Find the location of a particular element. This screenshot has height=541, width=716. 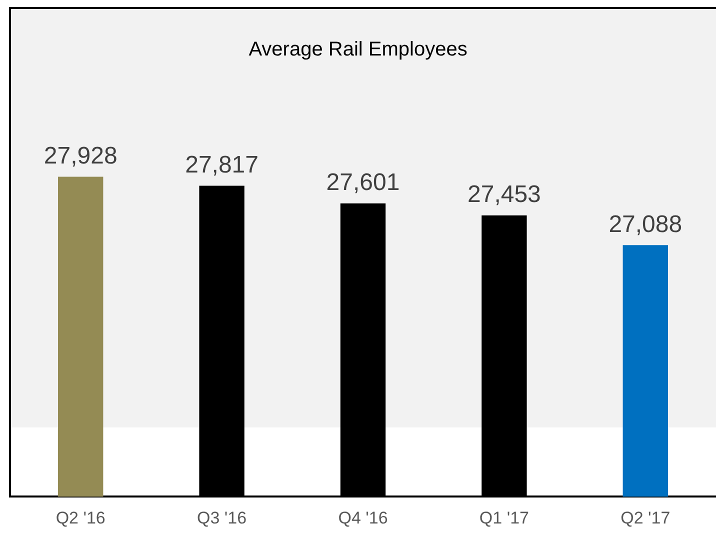

x-tick-label: Q2 '17 is located at coordinates (645, 518).